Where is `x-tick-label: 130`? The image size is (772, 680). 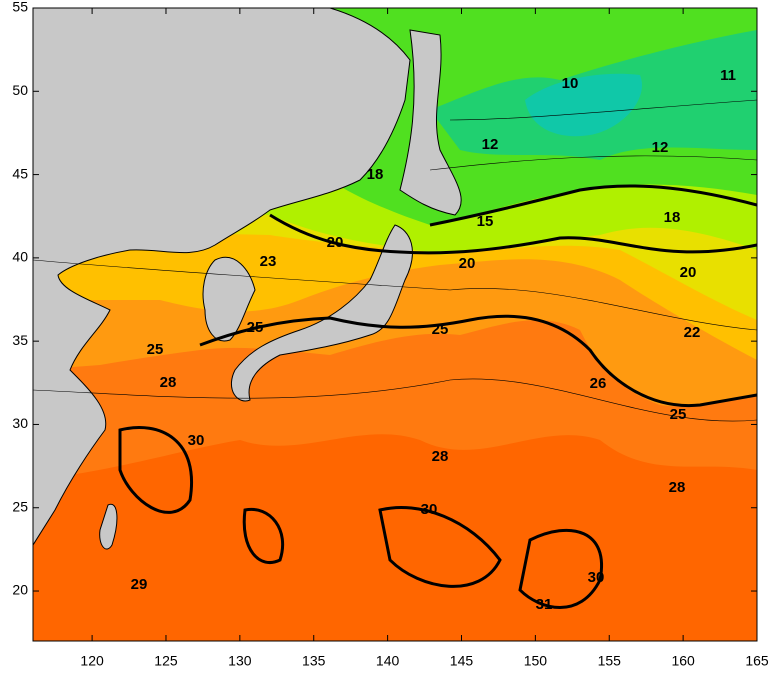 x-tick-label: 130 is located at coordinates (240, 661).